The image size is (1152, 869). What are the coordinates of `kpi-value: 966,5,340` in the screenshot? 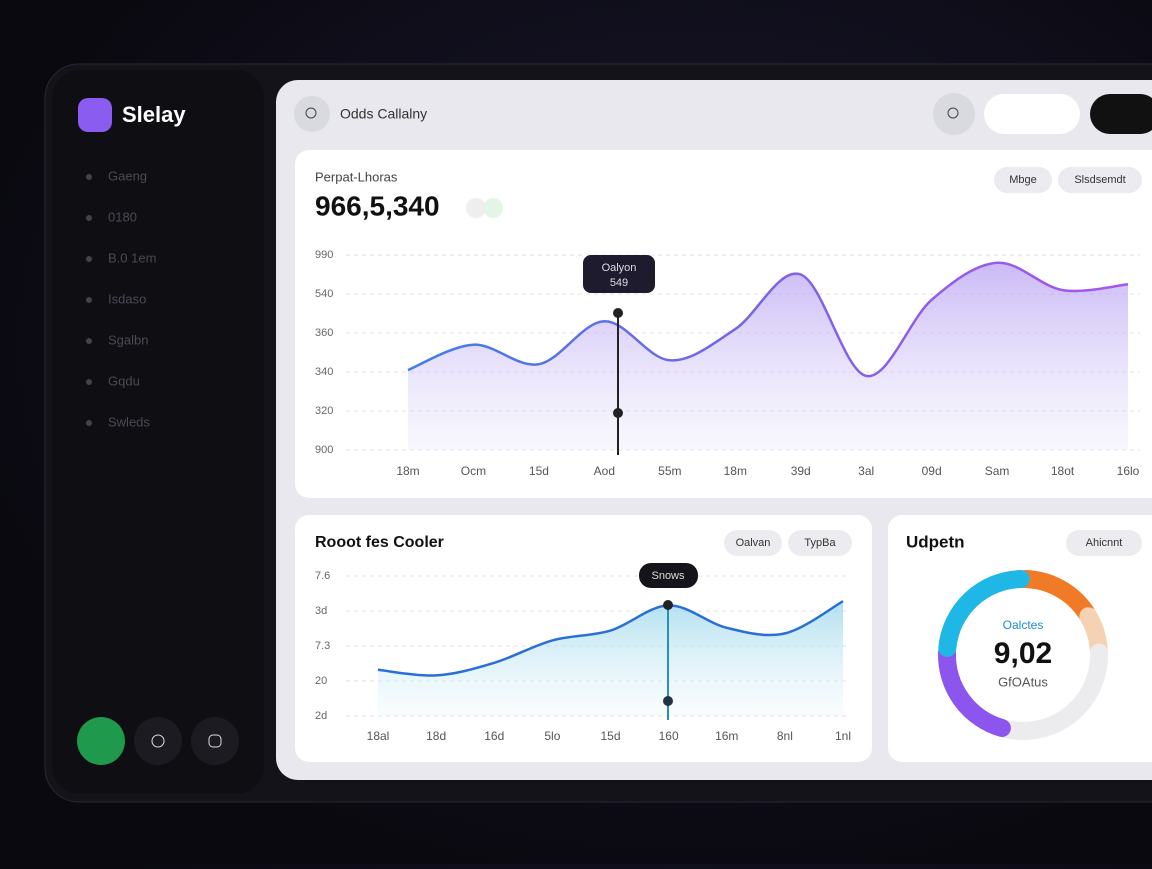 It's located at (377, 205).